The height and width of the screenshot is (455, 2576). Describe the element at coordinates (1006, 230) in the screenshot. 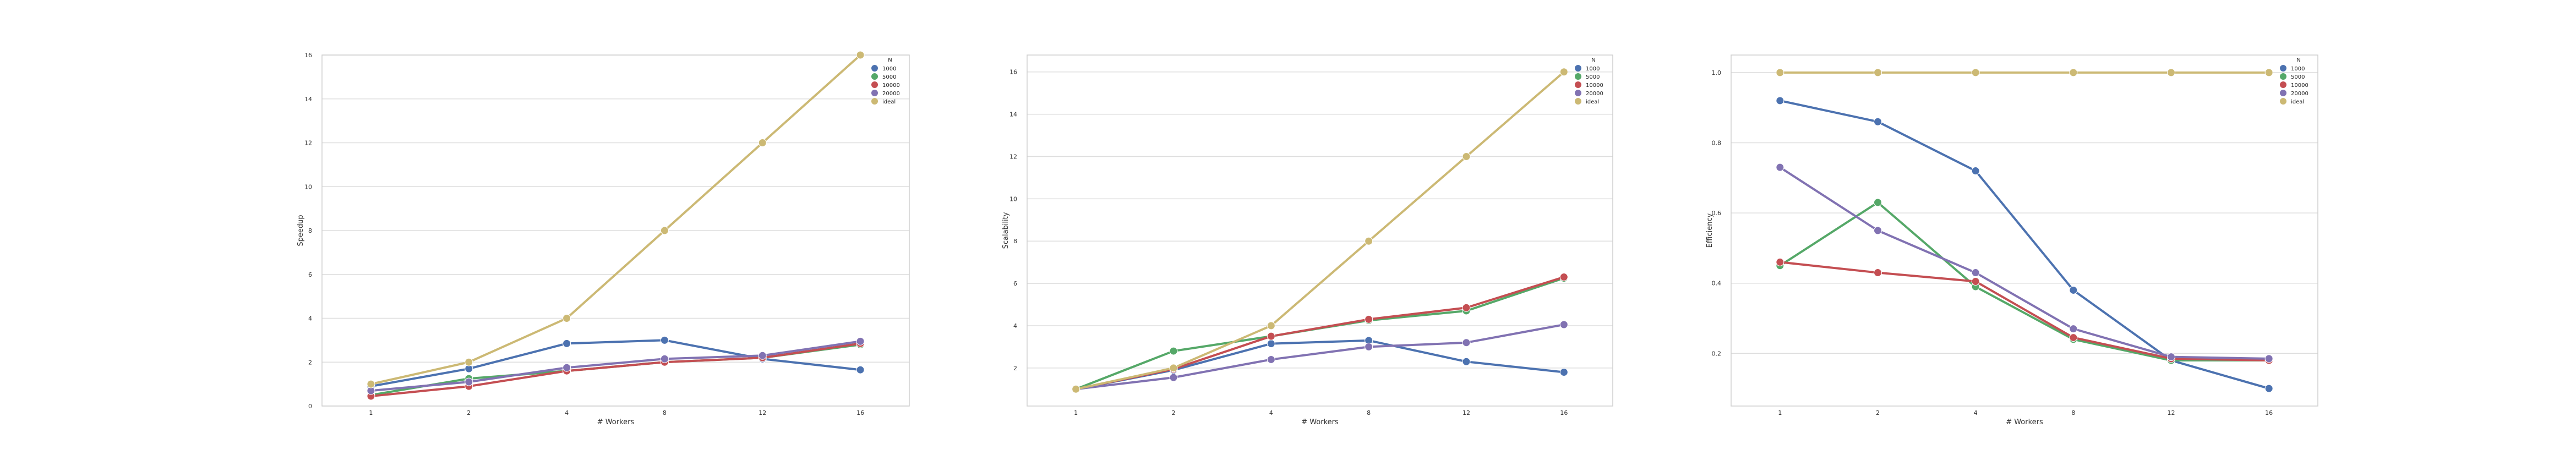

I see `y-axis-label: Scalability` at that location.